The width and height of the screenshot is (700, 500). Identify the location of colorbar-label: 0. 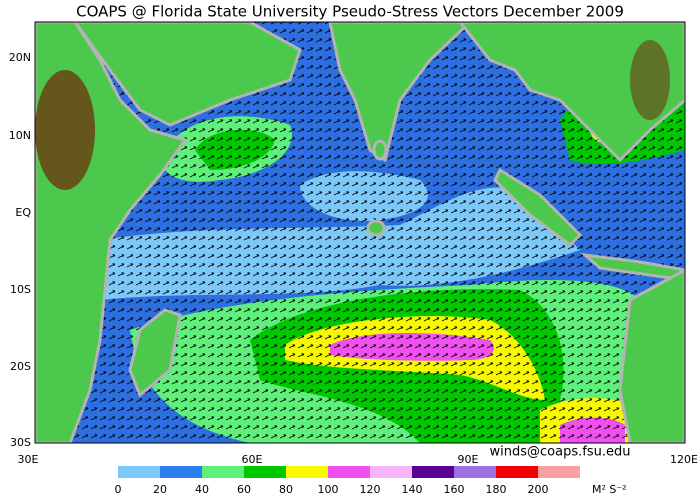
(118, 489).